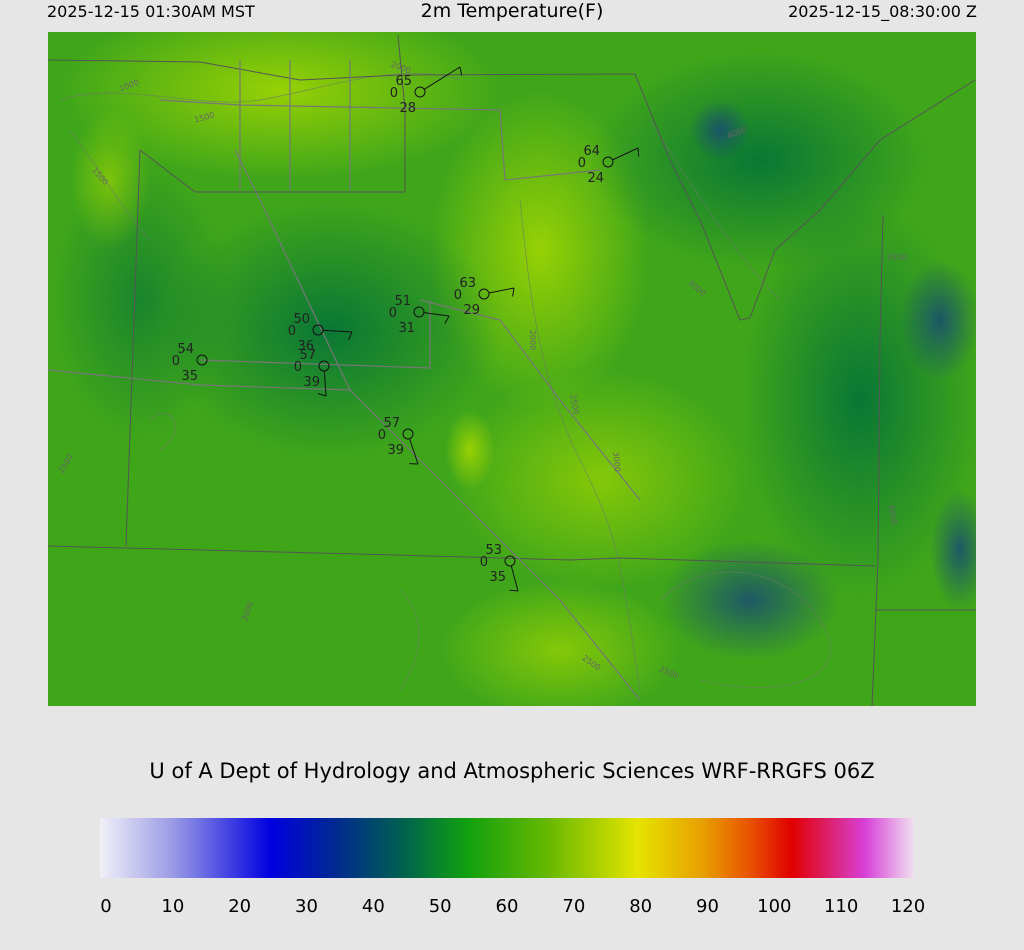  I want to click on valid-utc-time: 2025-12-15_08:30:00 Z, so click(882, 11).